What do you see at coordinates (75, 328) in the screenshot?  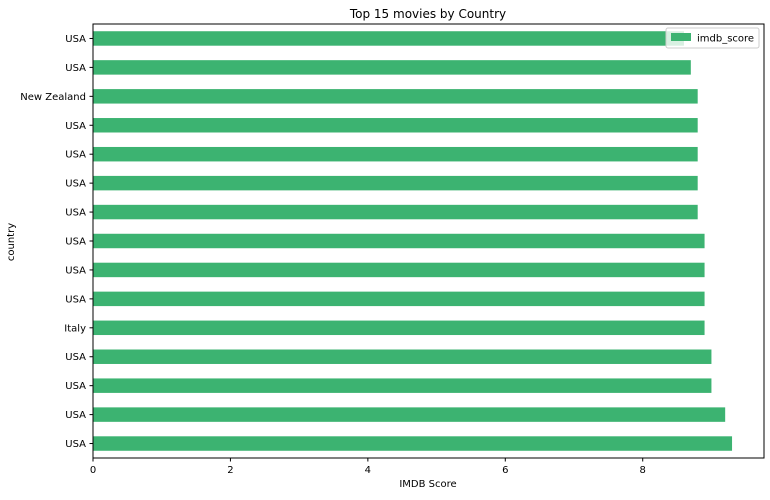 I see `y-tick-label: Italy` at bounding box center [75, 328].